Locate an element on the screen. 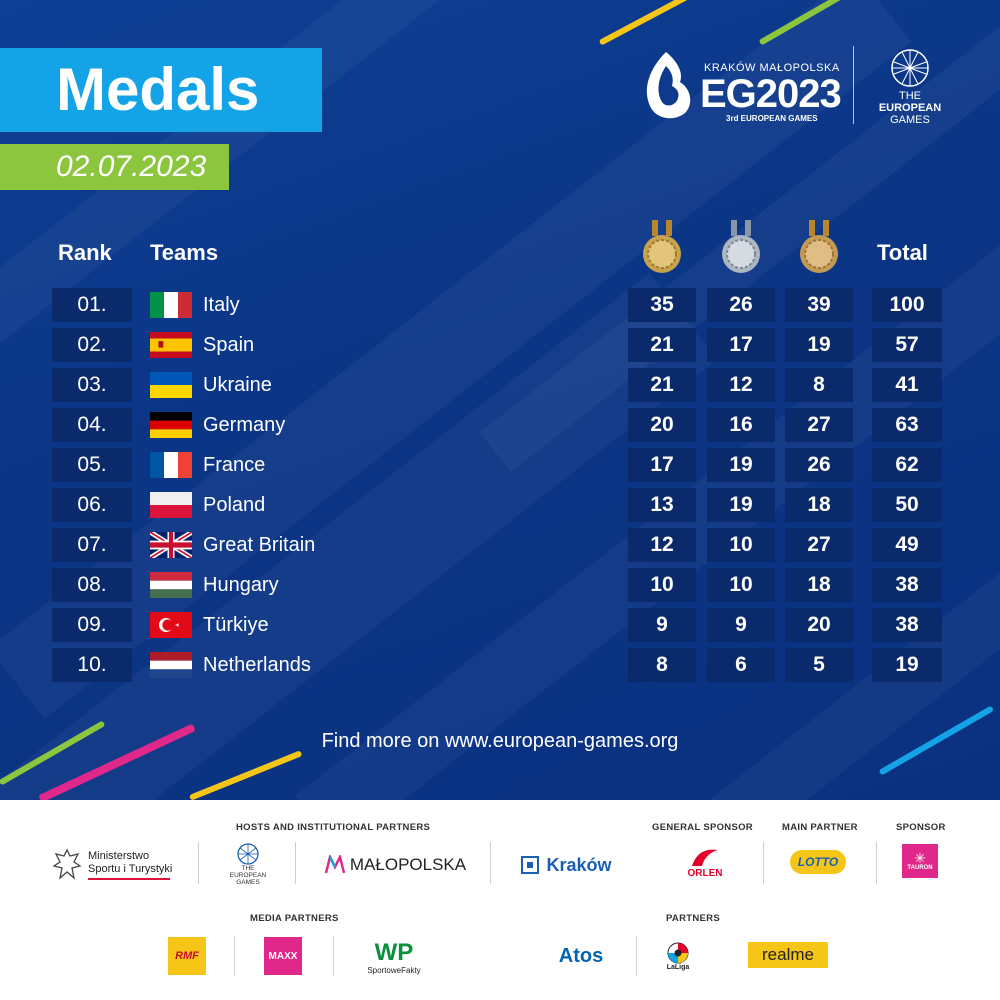 This screenshot has width=1000, height=1000. ukraine-flag-icon is located at coordinates (171, 385).